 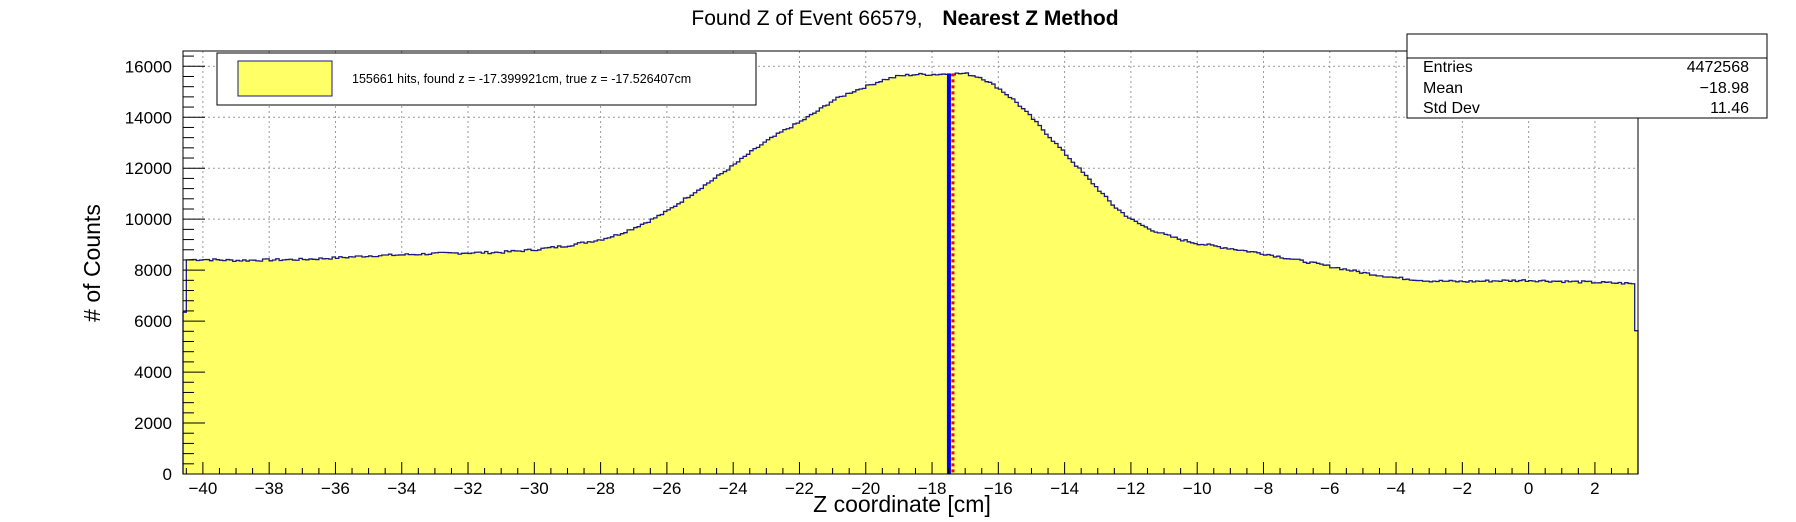 I want to click on y-tick-label: 2000, so click(x=153, y=423).